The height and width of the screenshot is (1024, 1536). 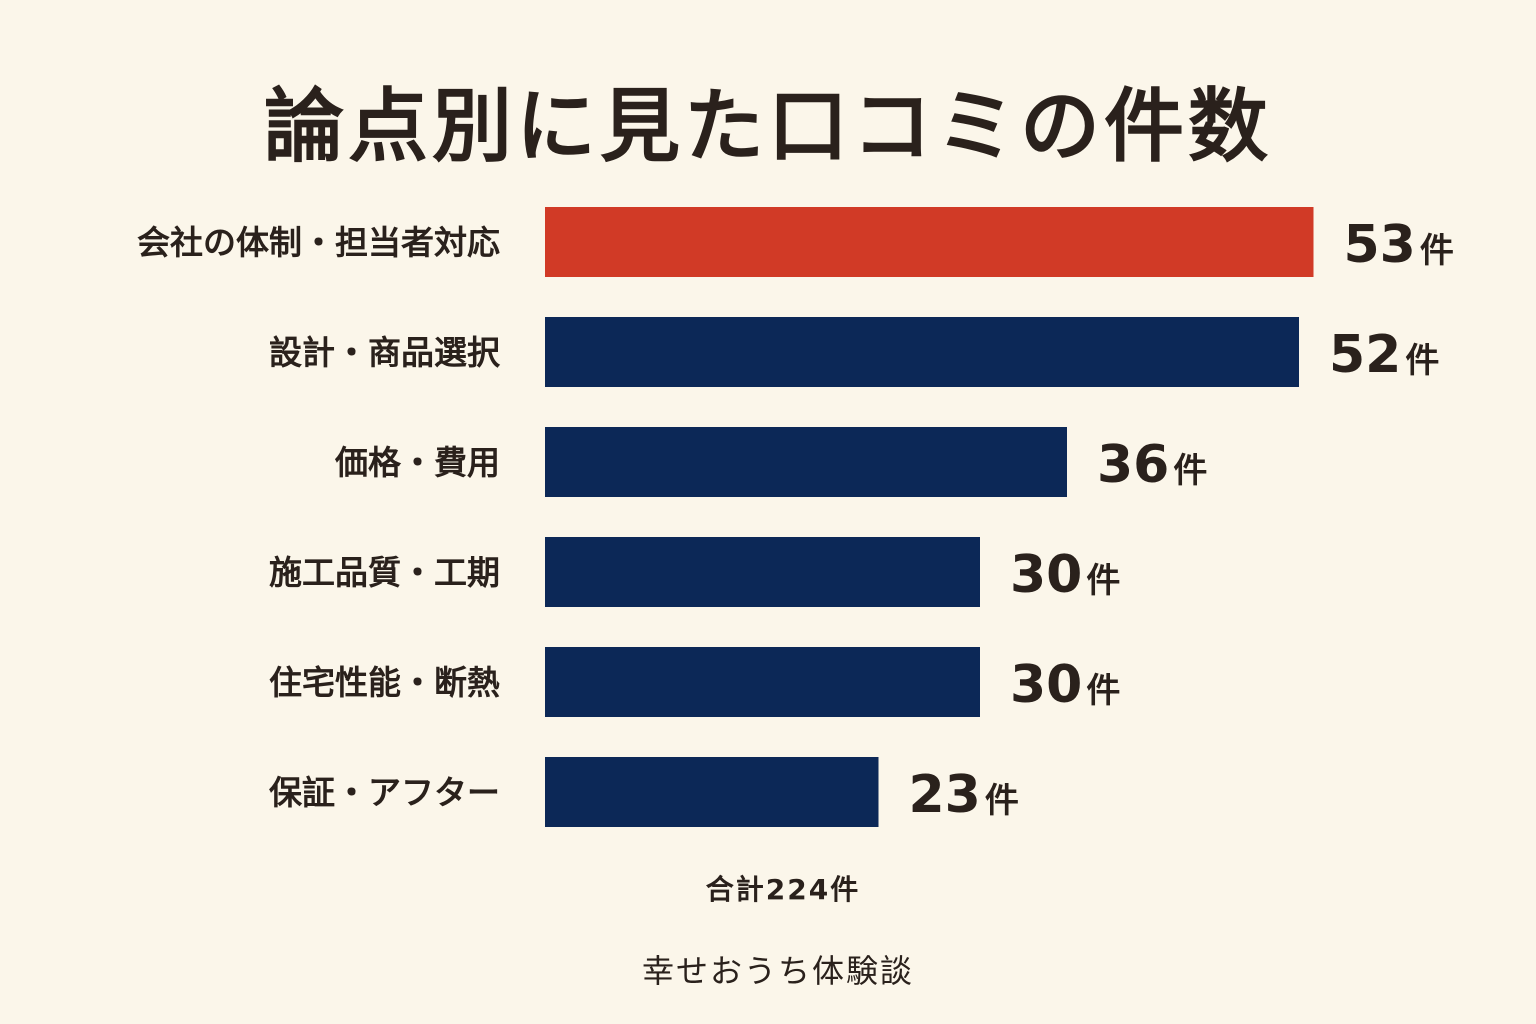 I want to click on source-label: 幸せおうち体験談, so click(x=777, y=971).